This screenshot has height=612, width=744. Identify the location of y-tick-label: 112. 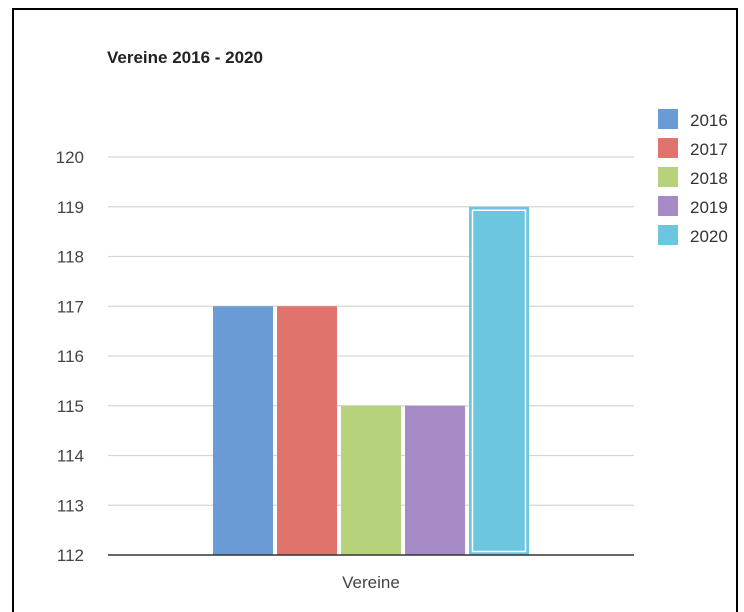
(70, 555).